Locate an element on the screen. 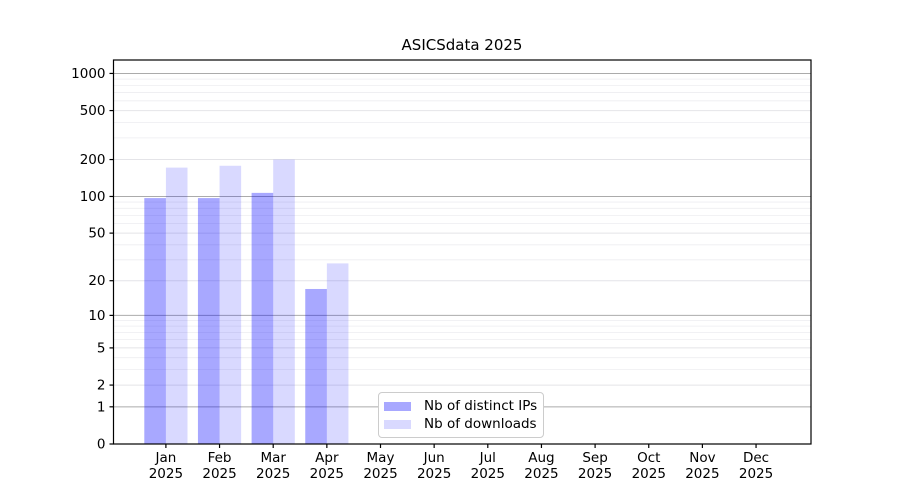  x-tick-label-month: Feb is located at coordinates (220, 458).